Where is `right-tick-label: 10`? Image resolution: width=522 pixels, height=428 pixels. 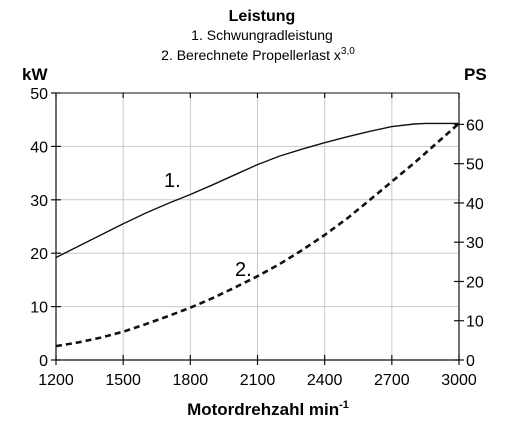
right-tick-label: 10 is located at coordinates (475, 322).